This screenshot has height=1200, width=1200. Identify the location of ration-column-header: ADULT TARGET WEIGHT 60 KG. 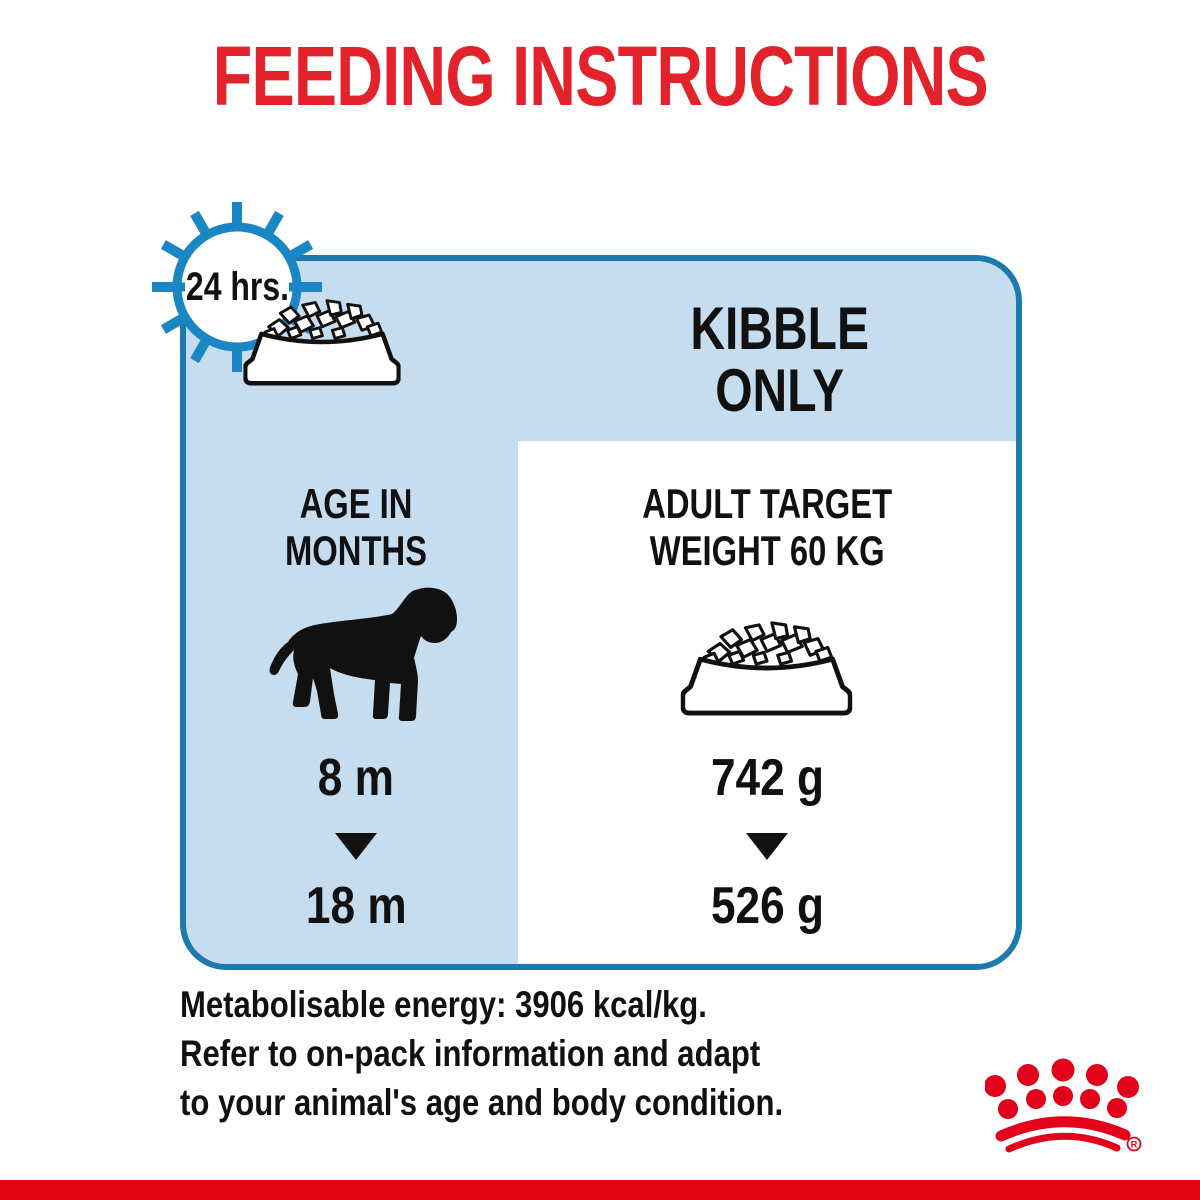
(767, 527).